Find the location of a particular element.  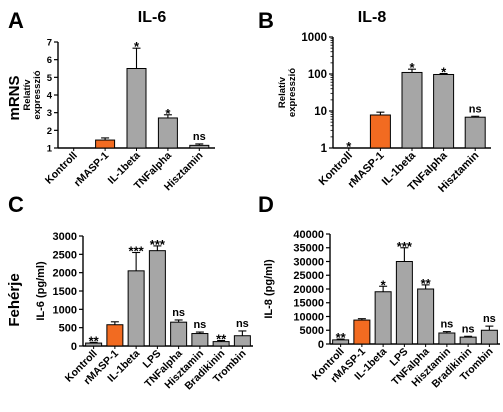

panel-letter-c: C is located at coordinates (16, 204).